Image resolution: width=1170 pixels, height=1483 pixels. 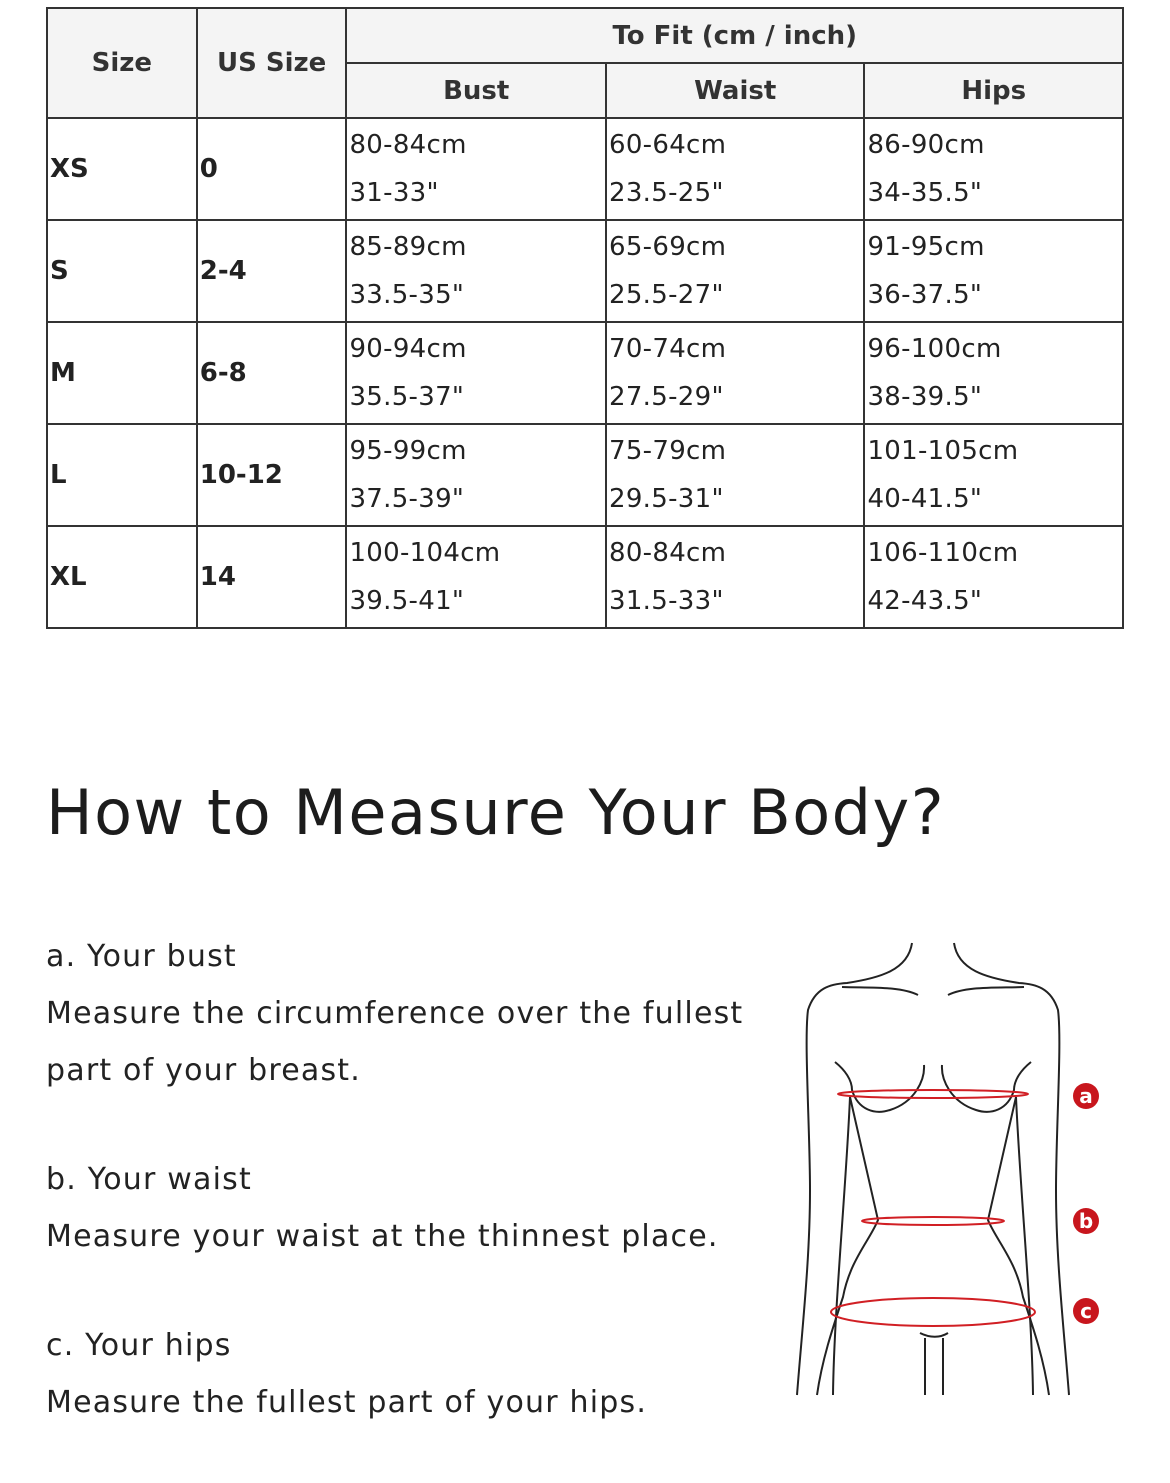 I want to click on step-heading: b. Your waist, so click(x=149, y=1179).